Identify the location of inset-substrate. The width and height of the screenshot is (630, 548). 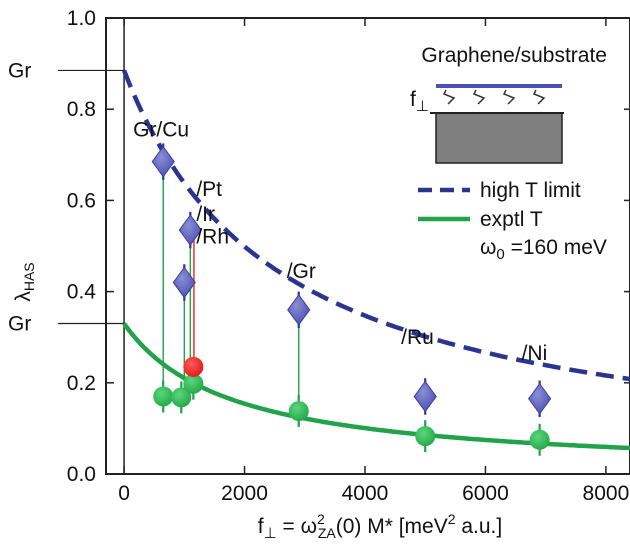
(499, 138).